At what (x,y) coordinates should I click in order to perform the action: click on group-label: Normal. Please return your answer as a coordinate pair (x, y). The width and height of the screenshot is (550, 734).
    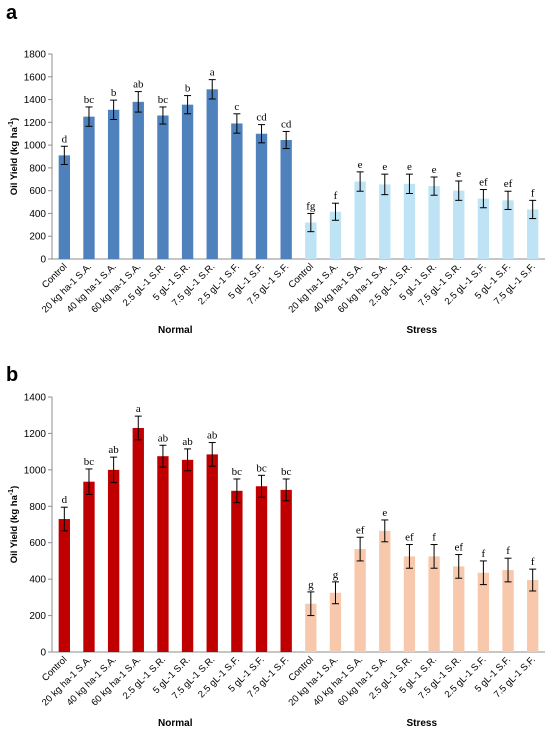
    Looking at the image, I should click on (175, 330).